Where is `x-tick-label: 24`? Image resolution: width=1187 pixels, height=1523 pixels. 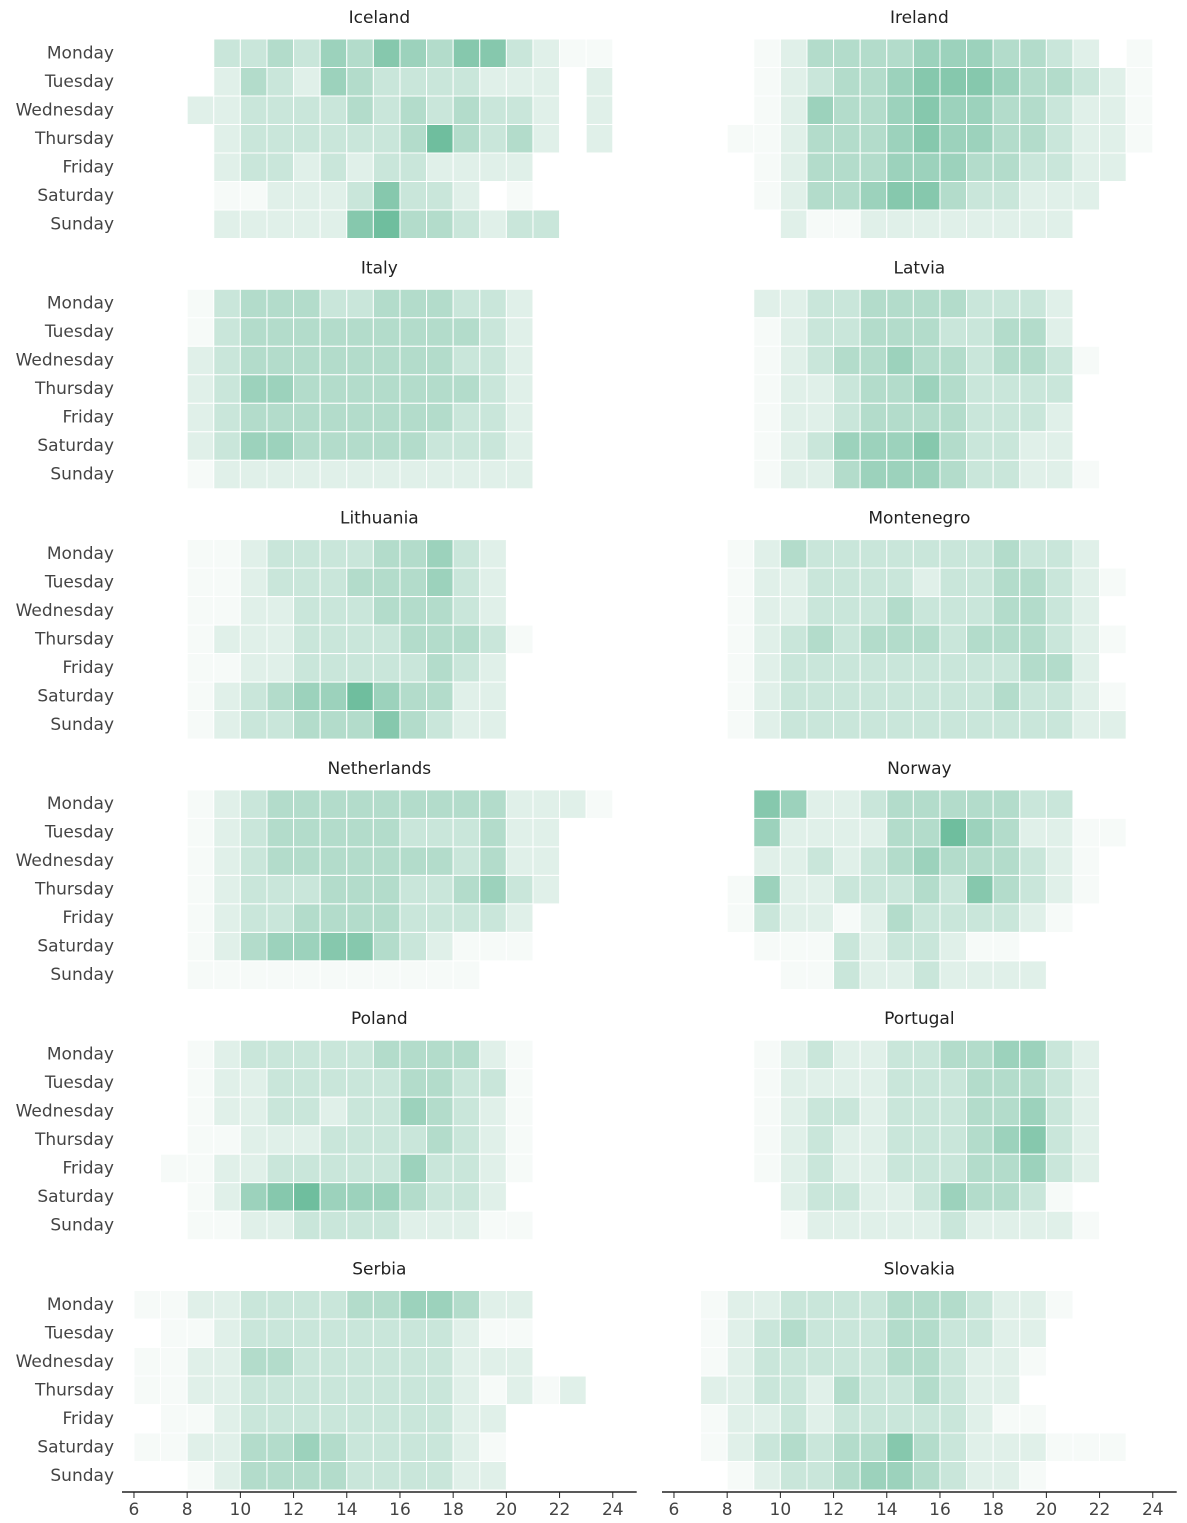 x-tick-label: 24 is located at coordinates (1153, 1510).